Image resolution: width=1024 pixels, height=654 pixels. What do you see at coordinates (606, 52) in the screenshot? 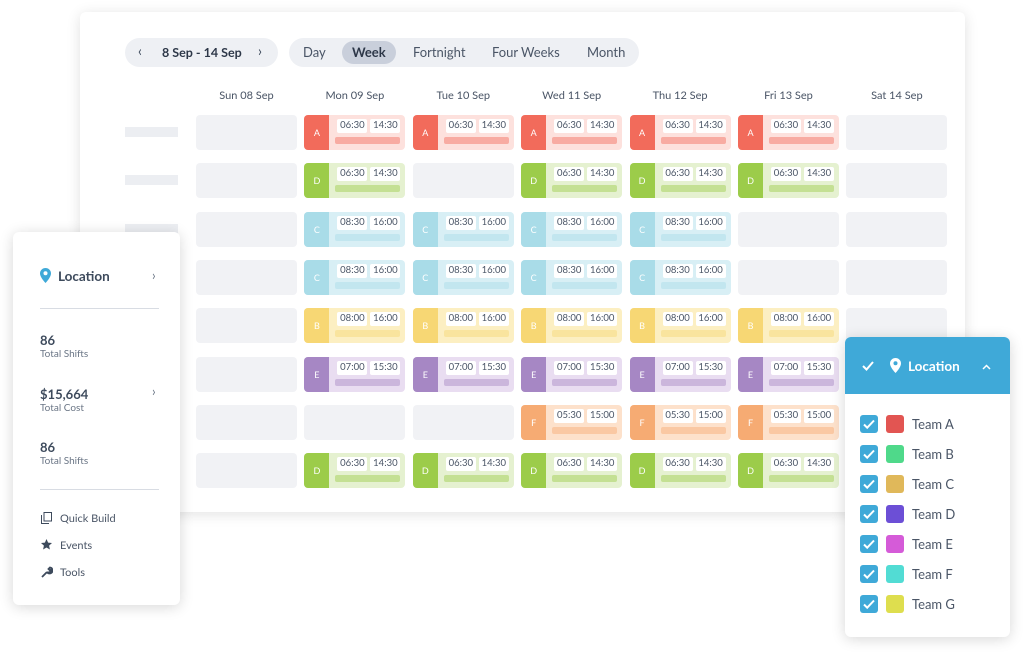
I see `view-tab: Month` at bounding box center [606, 52].